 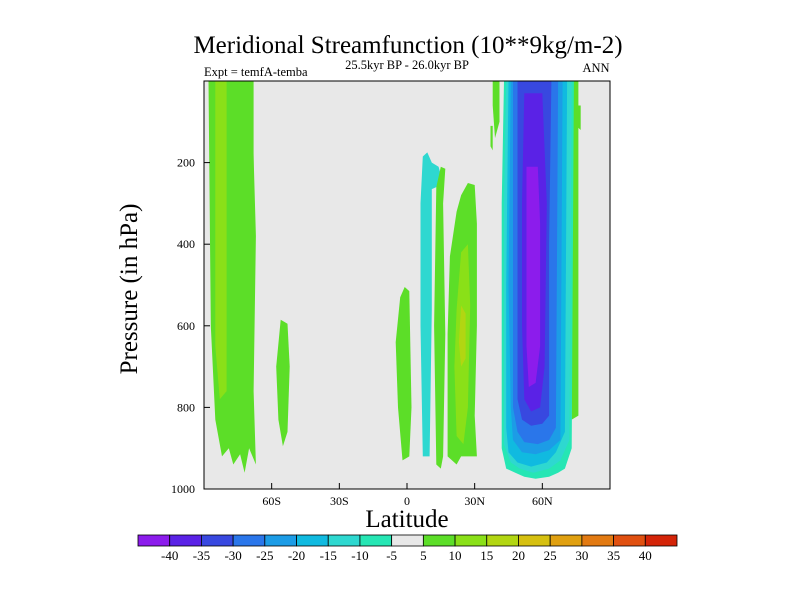 I want to click on colorbar-label-3: -25, so click(x=264, y=555).